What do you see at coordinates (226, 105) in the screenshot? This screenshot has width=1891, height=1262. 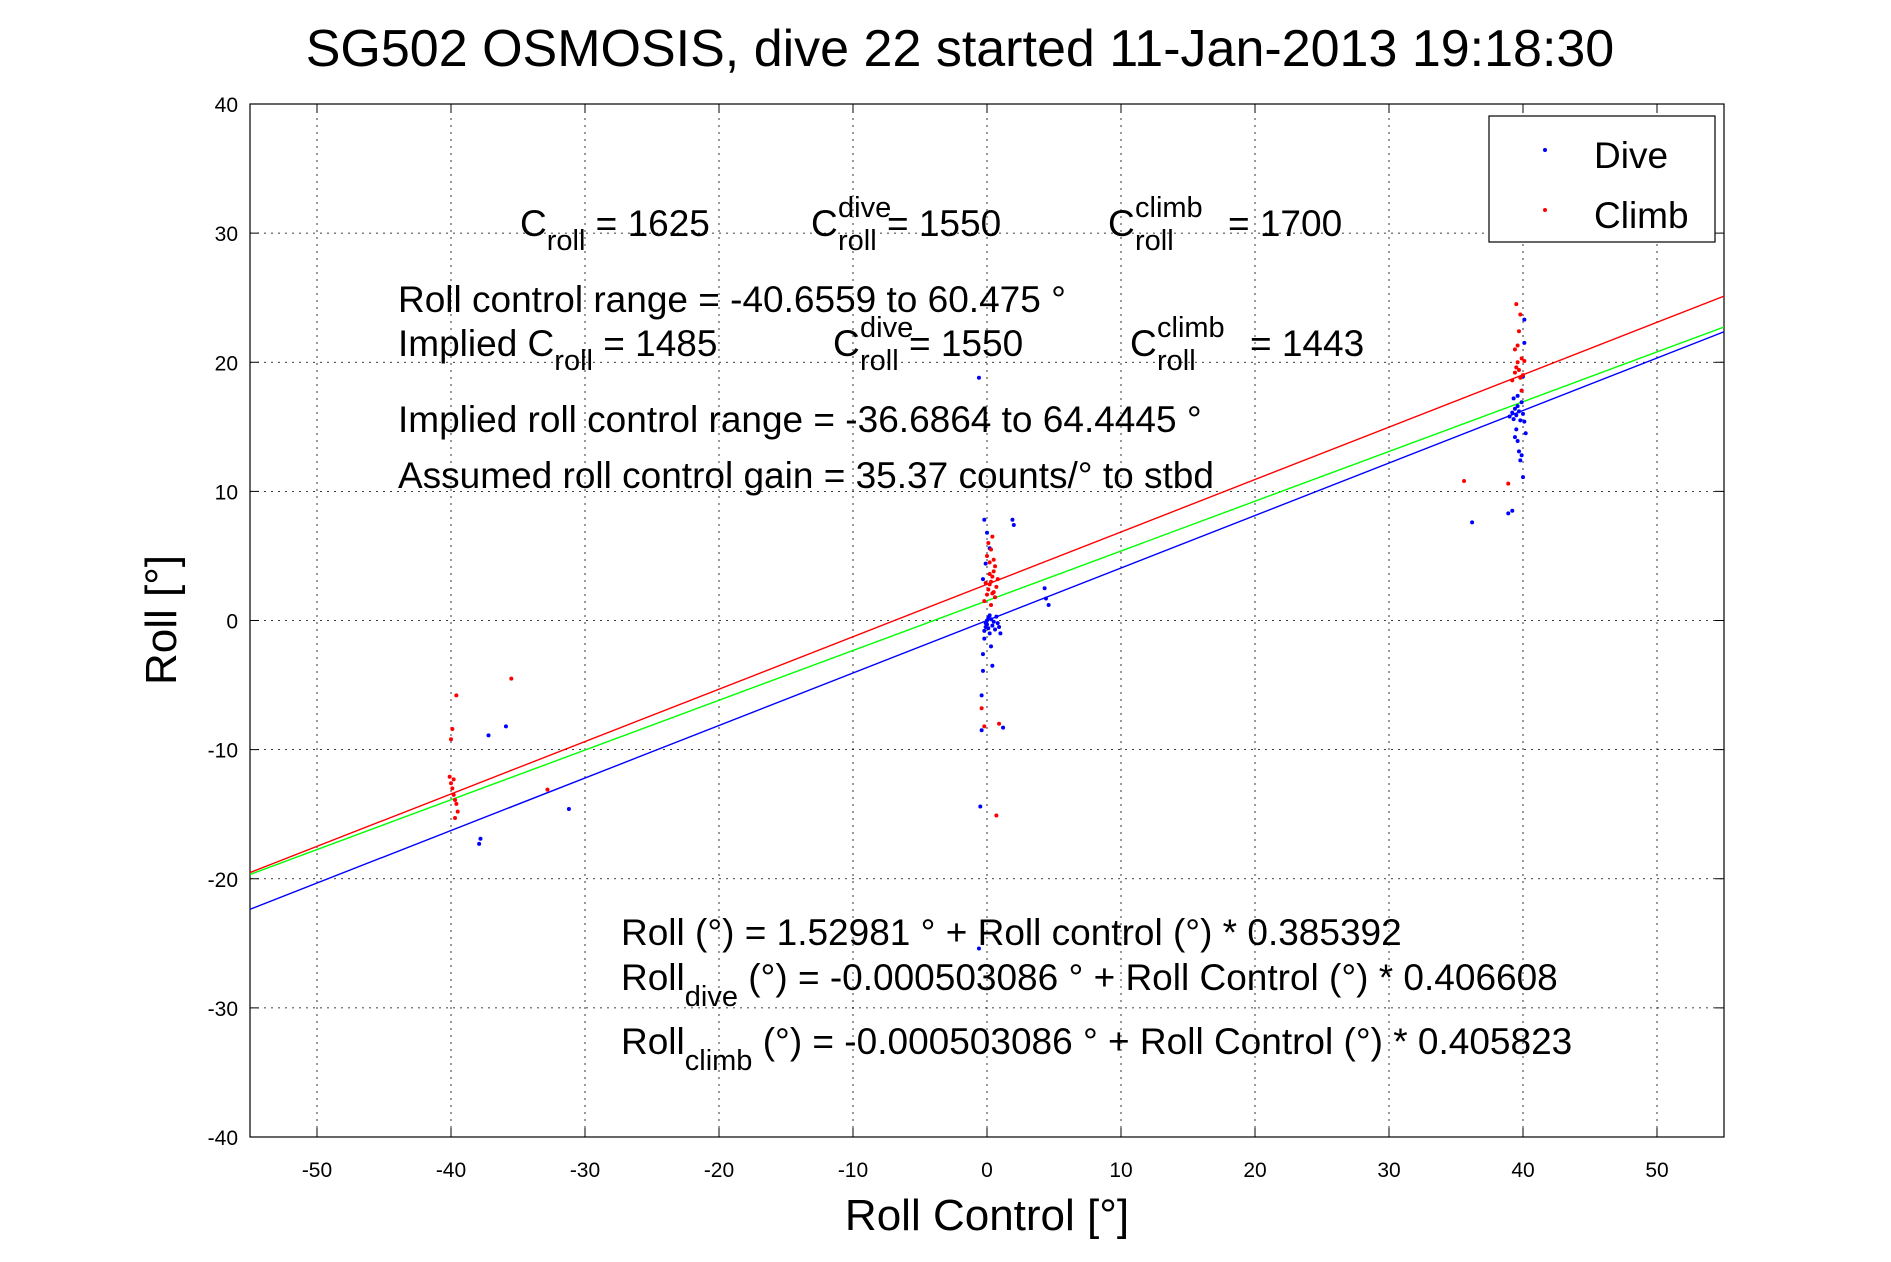 I see `y-tick-label: 40` at bounding box center [226, 105].